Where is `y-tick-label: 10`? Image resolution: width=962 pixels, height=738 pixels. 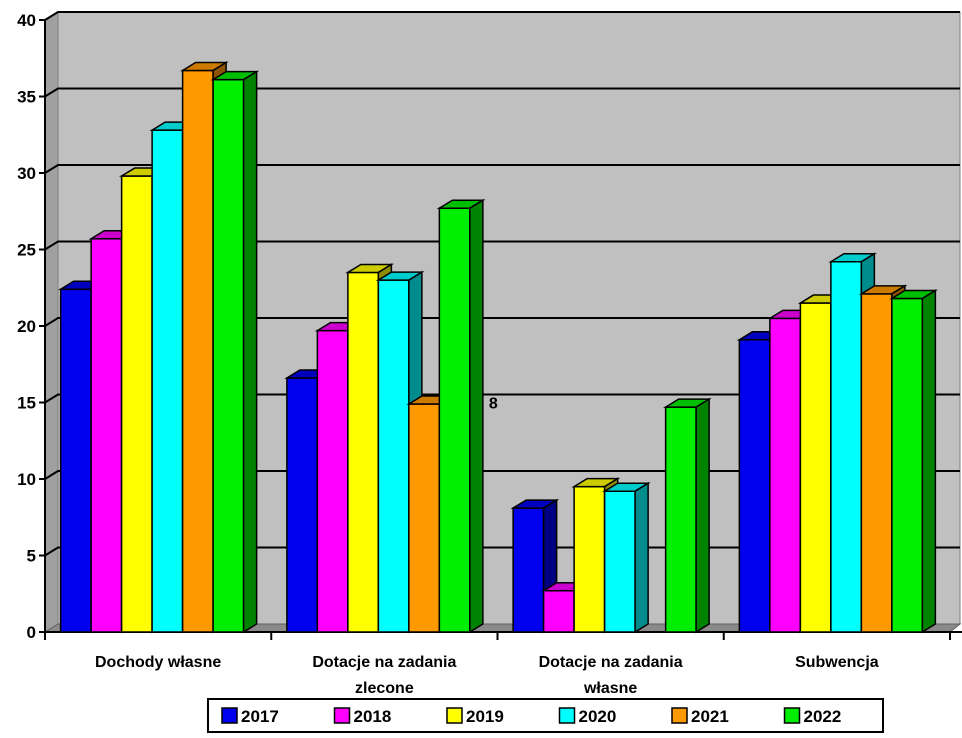
y-tick-label: 10 is located at coordinates (26, 479).